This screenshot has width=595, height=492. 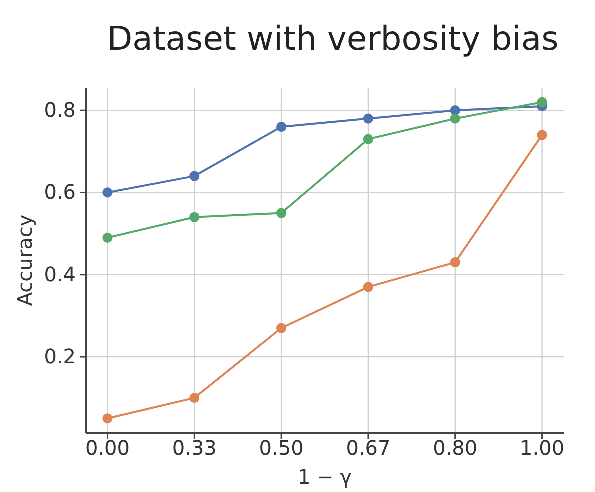 What do you see at coordinates (60, 192) in the screenshot?
I see `y-tick-label: 0.6` at bounding box center [60, 192].